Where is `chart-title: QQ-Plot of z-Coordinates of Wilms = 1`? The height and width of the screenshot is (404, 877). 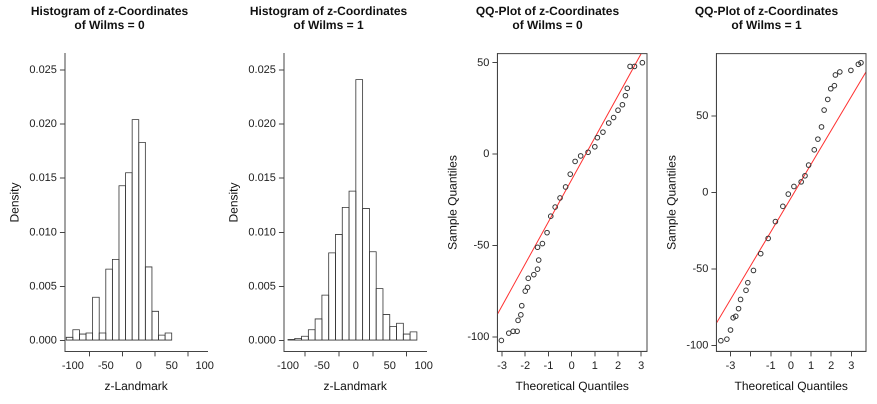 chart-title: QQ-Plot of z-Coordinates of Wilms = 1 is located at coordinates (767, 18).